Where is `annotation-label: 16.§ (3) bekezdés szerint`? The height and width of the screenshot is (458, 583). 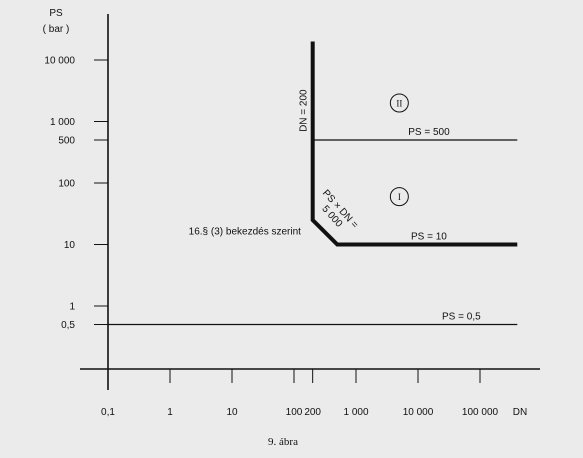 annotation-label: 16.§ (3) bekezdés szerint is located at coordinates (245, 232).